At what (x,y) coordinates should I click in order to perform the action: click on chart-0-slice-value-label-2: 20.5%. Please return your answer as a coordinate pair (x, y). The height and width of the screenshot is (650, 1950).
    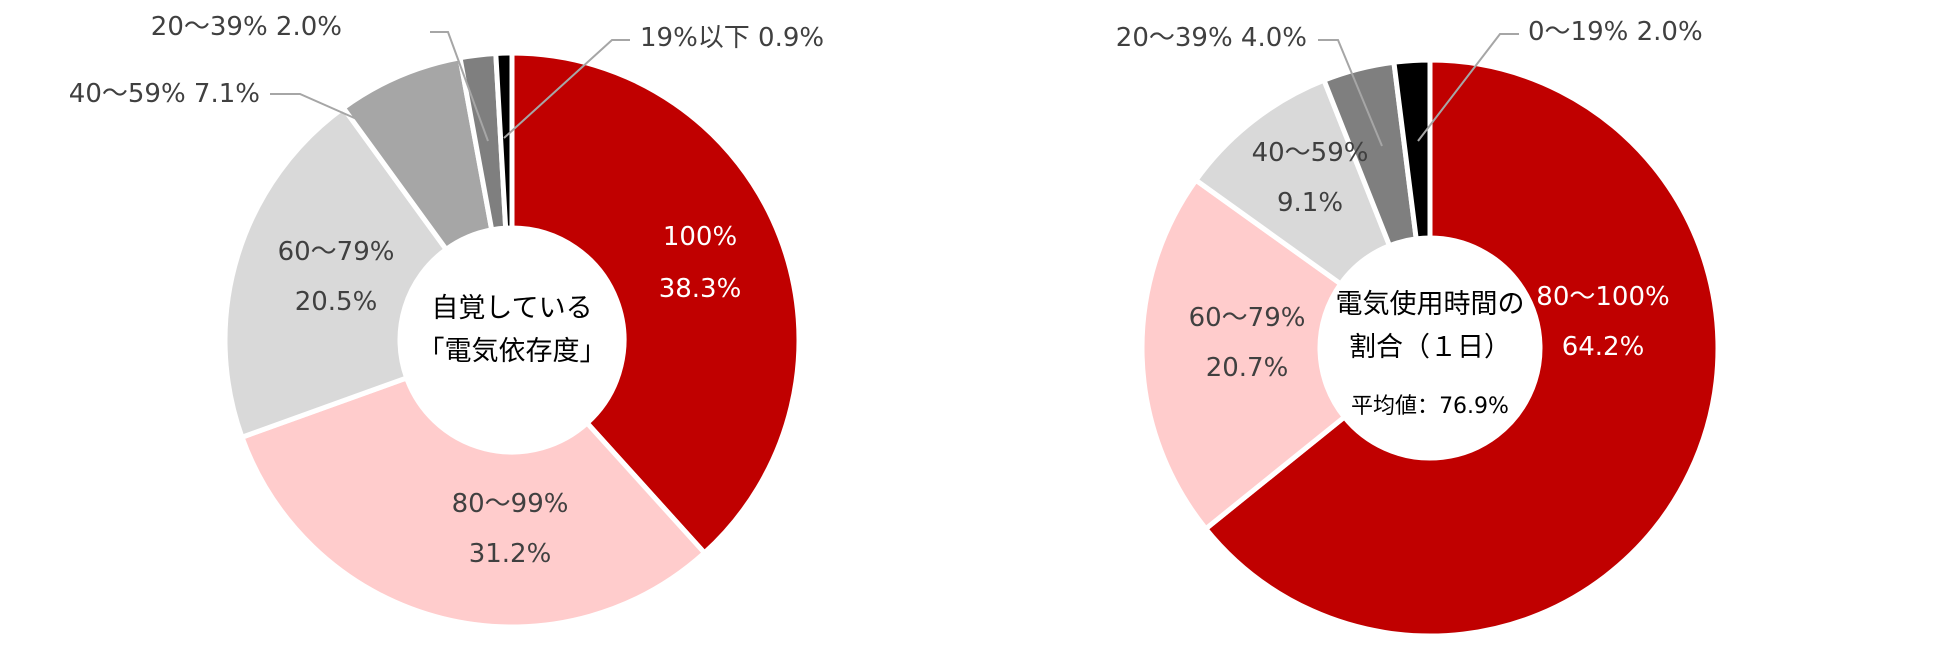
    Looking at the image, I should click on (336, 302).